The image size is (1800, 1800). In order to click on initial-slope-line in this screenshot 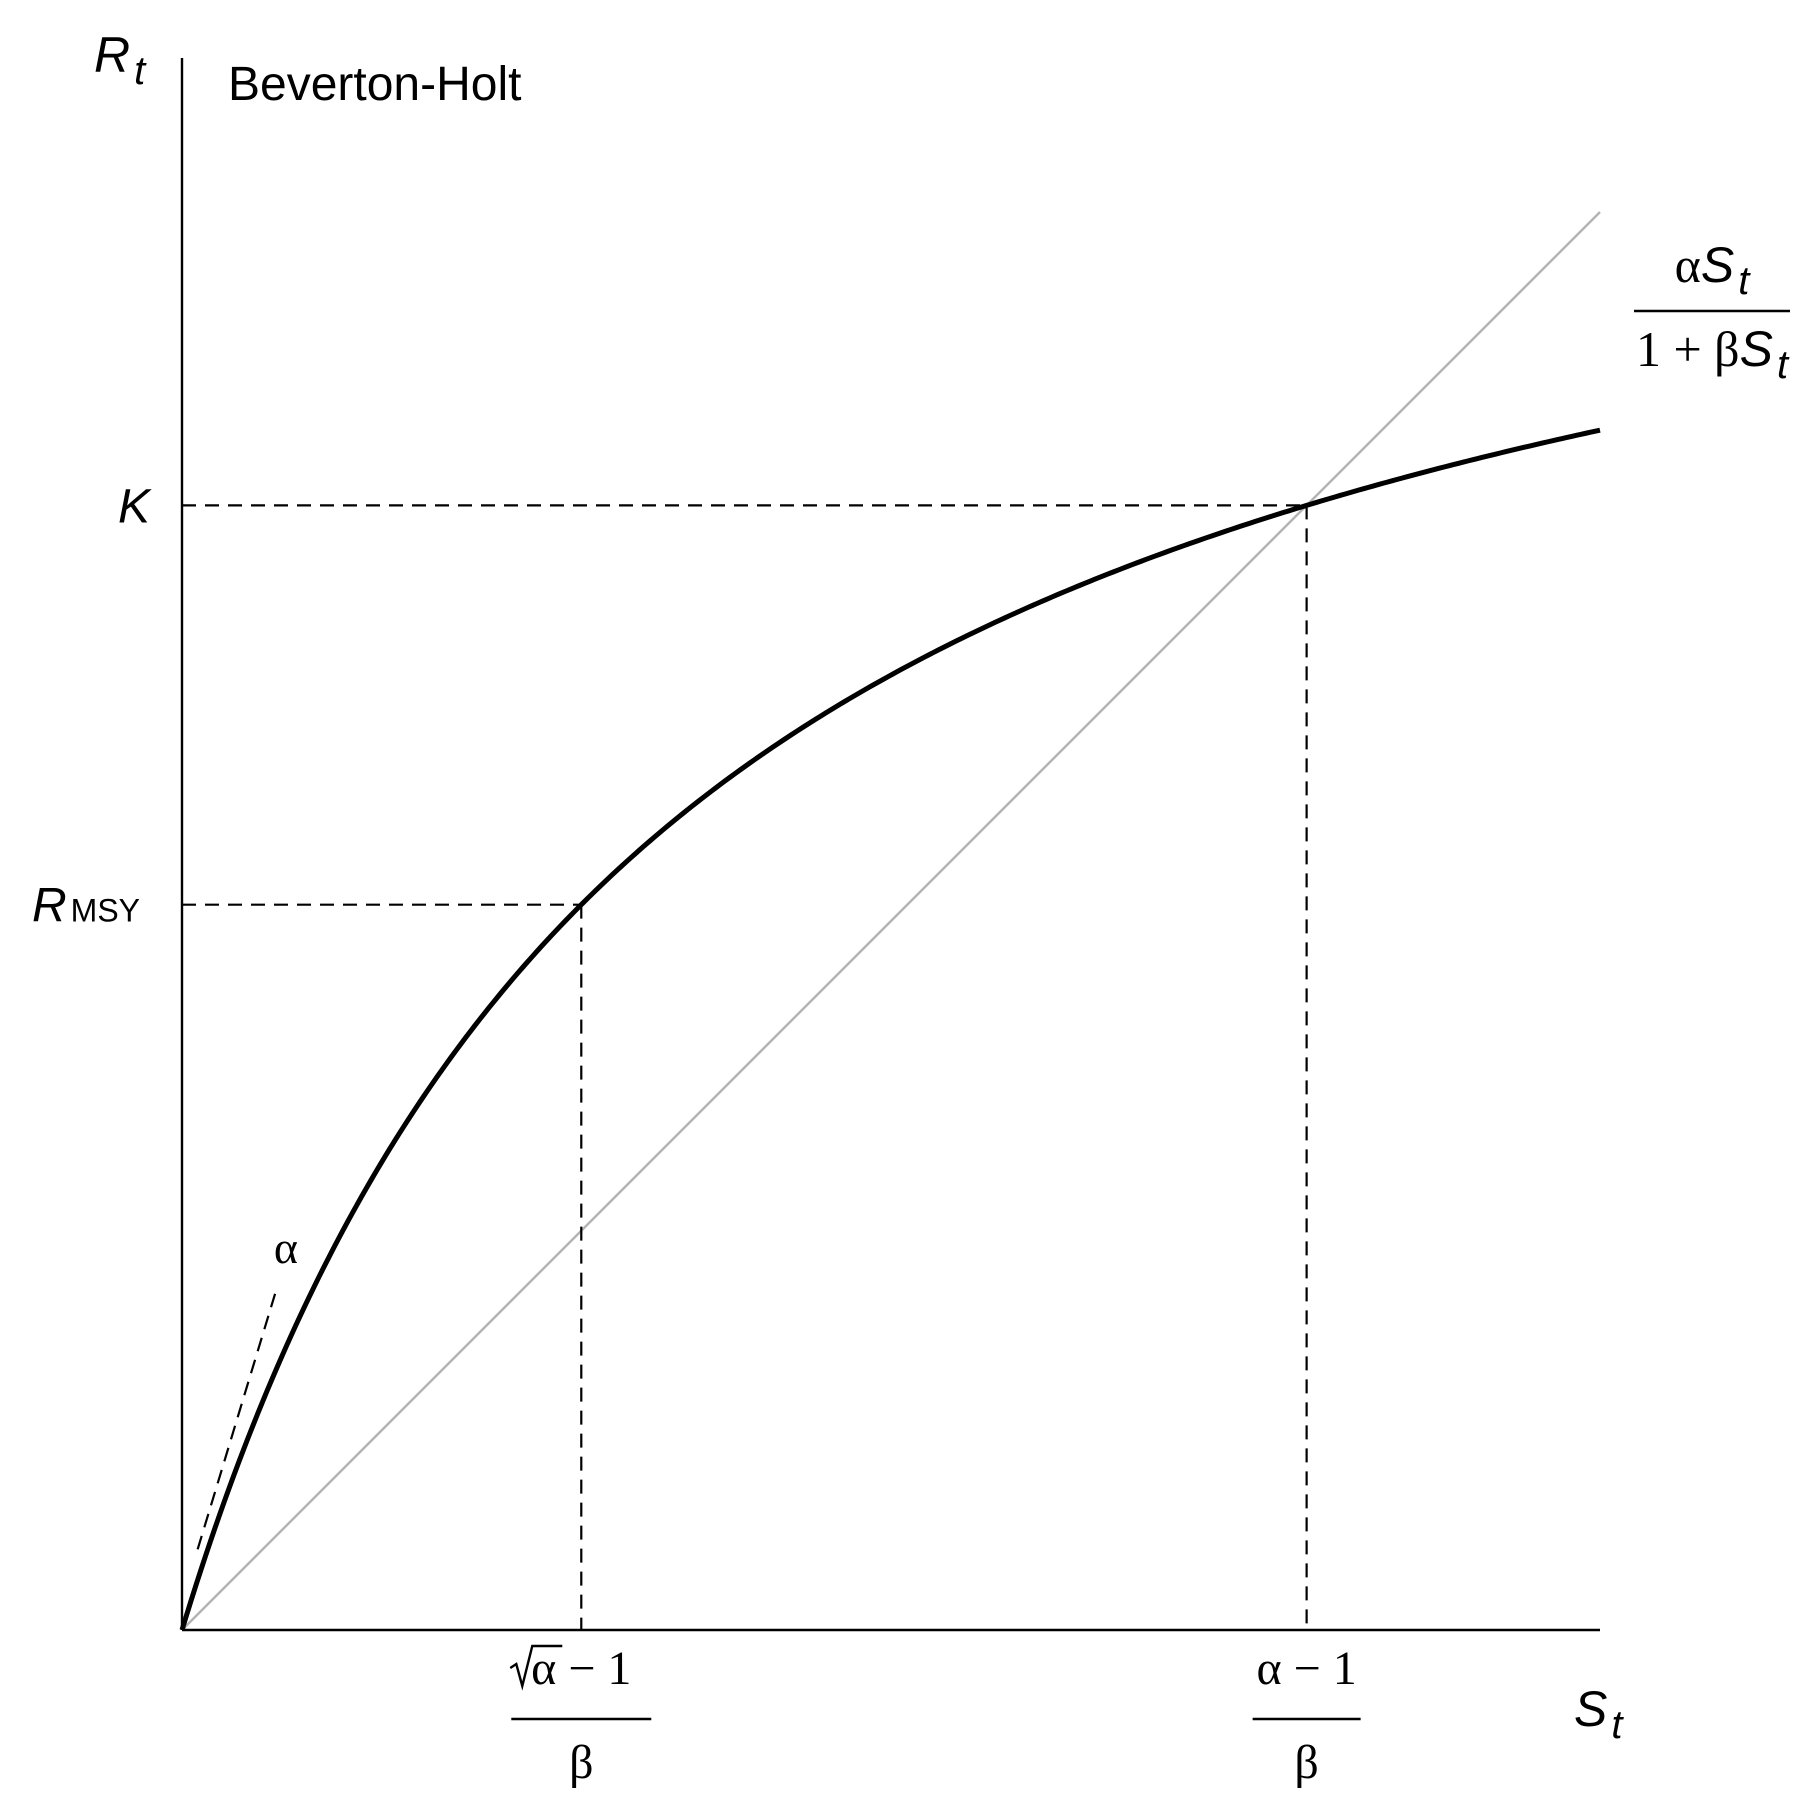, I will do `click(237, 1420)`.